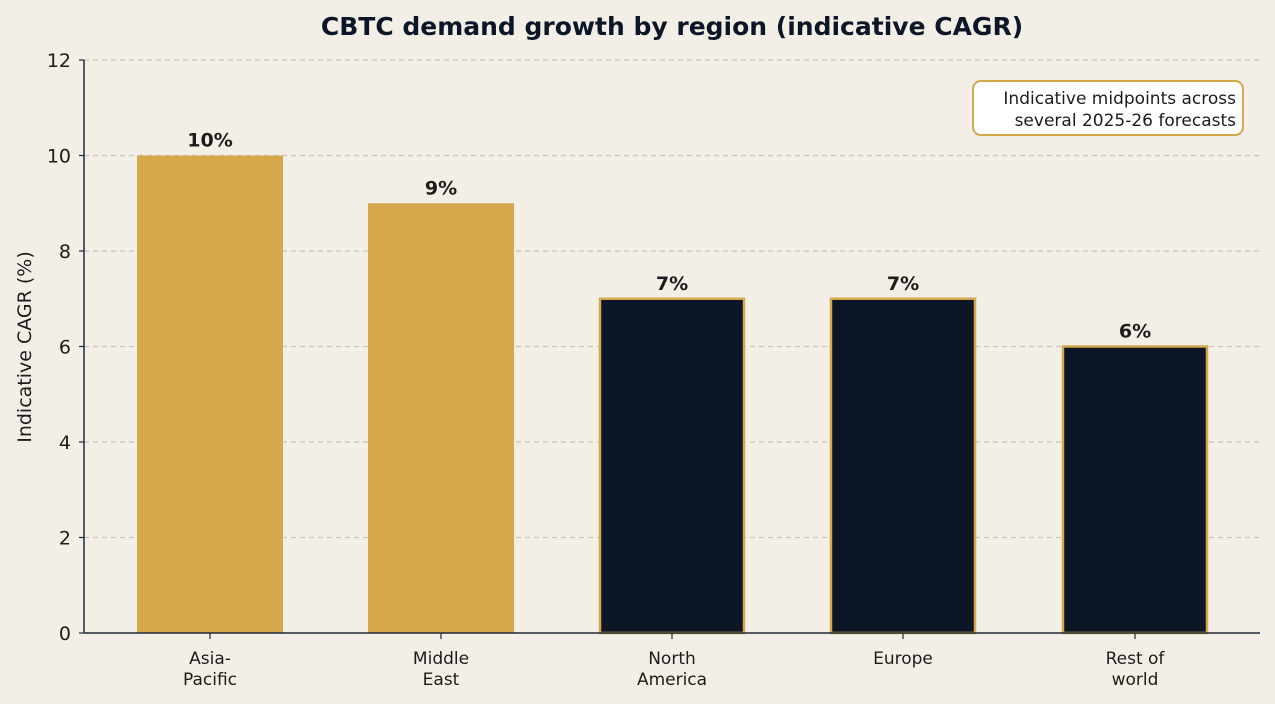  I want to click on annotation-line-1: Indicative midpoints across, so click(1119, 99).